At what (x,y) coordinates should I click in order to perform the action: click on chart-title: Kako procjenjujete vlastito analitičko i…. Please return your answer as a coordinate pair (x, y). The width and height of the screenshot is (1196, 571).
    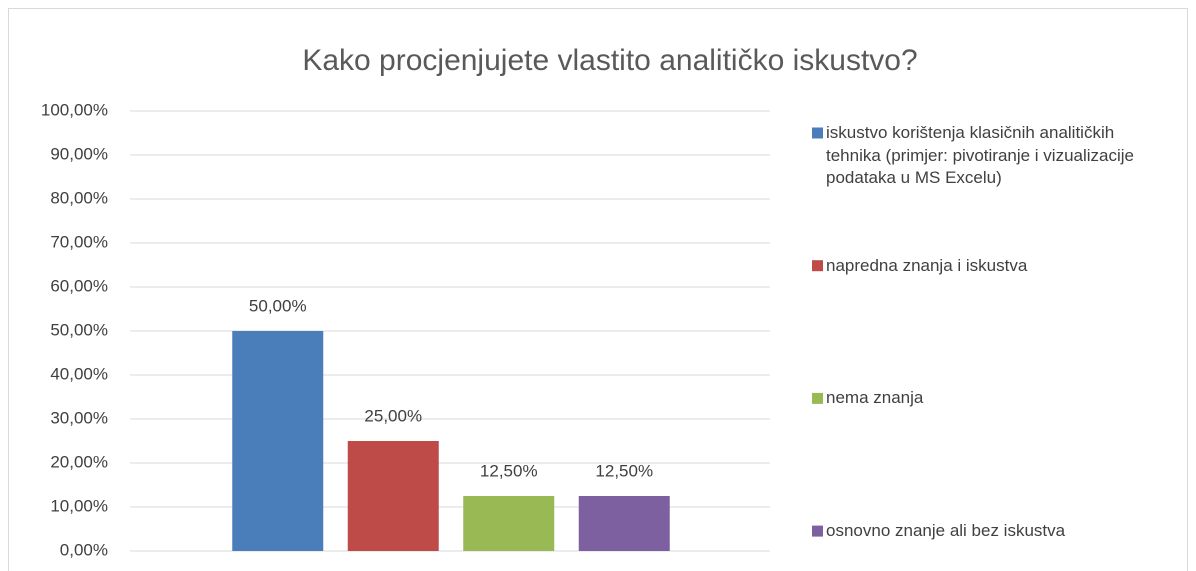
    Looking at the image, I should click on (609, 60).